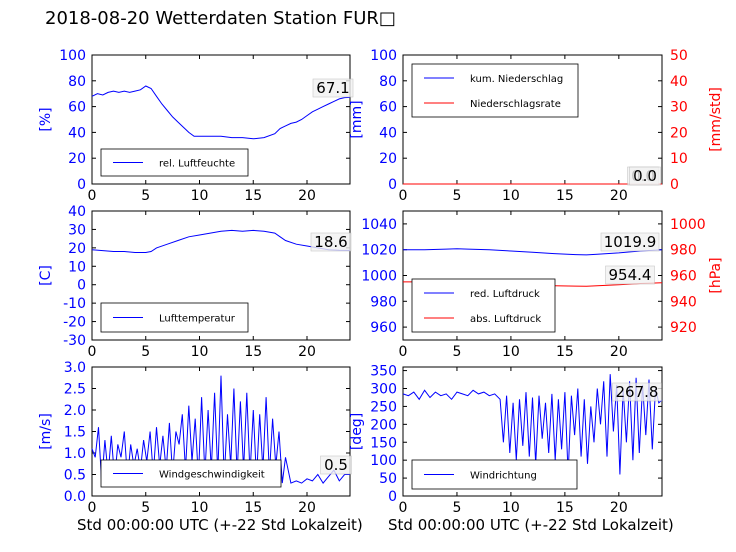 The height and width of the screenshot is (552, 736). I want to click on wind-direction-annotation-box, so click(637, 392).